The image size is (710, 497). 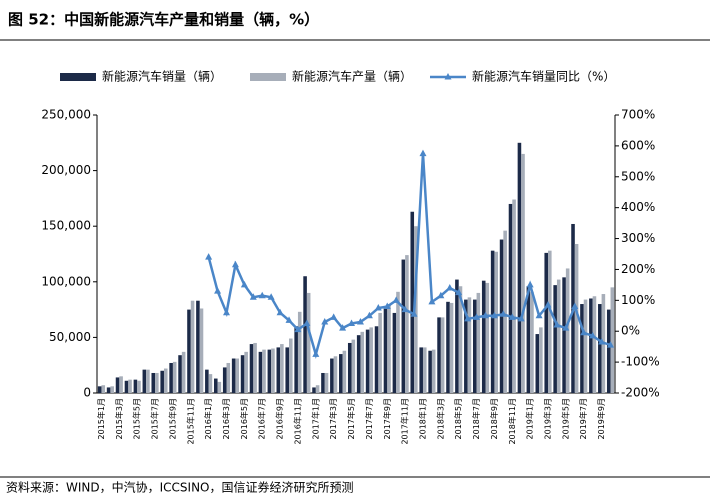 What do you see at coordinates (630, 331) in the screenshot?
I see `y2-tick-label: 0%` at bounding box center [630, 331].